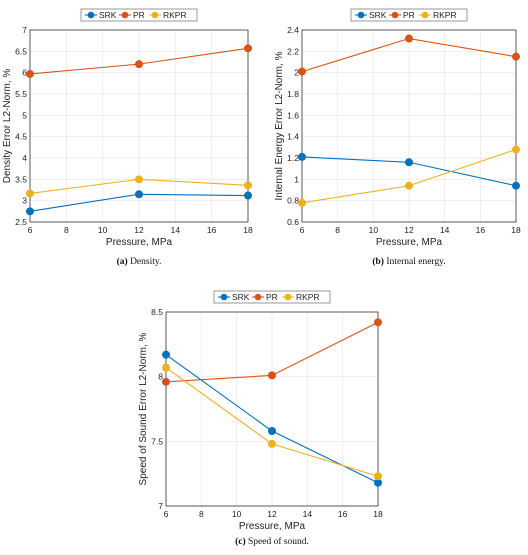 The height and width of the screenshot is (555, 528). Describe the element at coordinates (21, 179) in the screenshot. I see `y-tick-label: 3.5` at that location.